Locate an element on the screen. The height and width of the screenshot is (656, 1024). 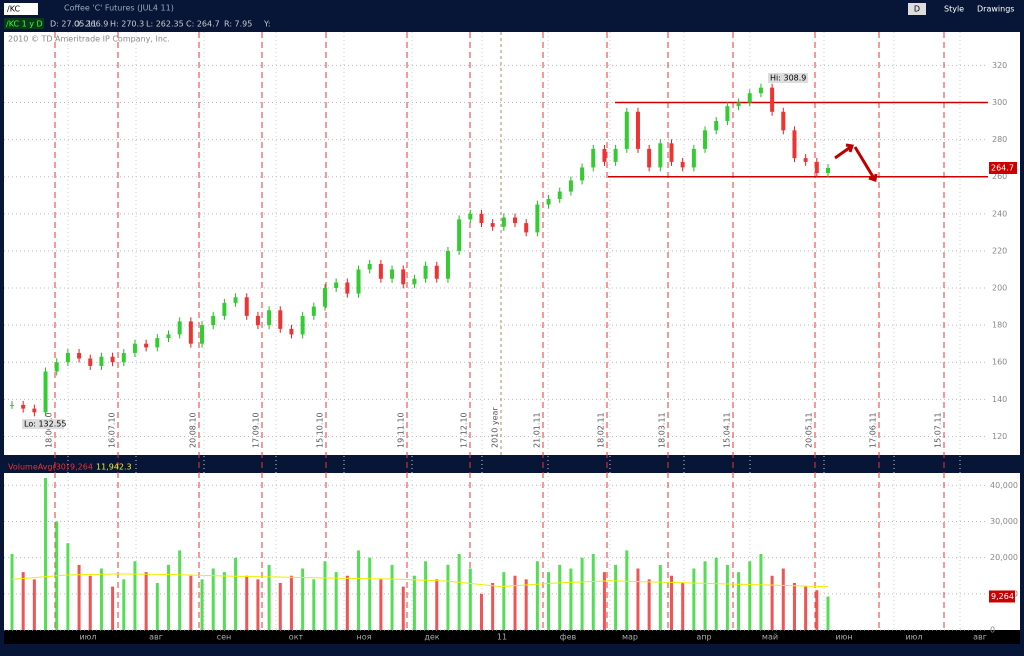
field: R: 7.95 is located at coordinates (238, 24).